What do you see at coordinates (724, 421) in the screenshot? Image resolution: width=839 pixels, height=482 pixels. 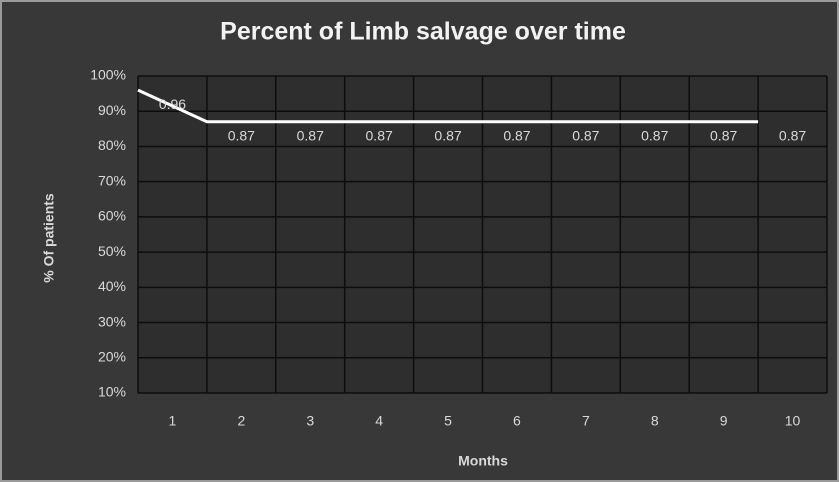 I see `x-tick-label: 9` at bounding box center [724, 421].